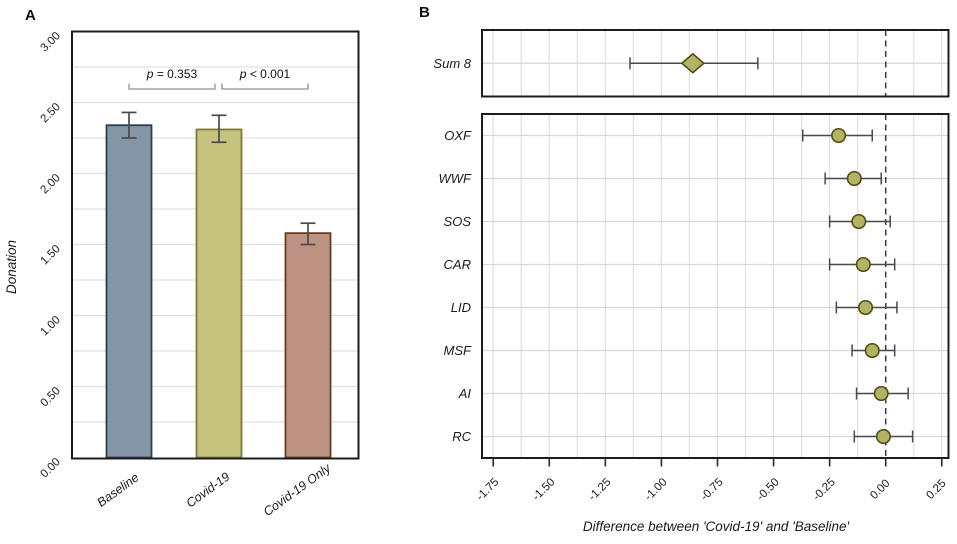 The image size is (957, 544). I want to click on error-bar-baseline, so click(129, 125).